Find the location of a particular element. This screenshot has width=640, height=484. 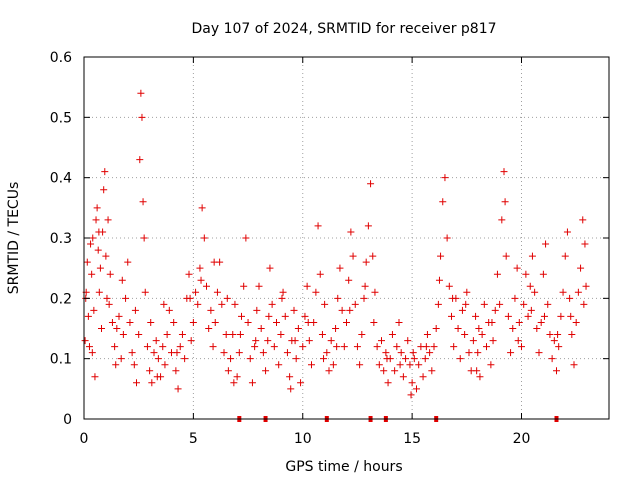

y-tick-label: 0.2 is located at coordinates (61, 299).